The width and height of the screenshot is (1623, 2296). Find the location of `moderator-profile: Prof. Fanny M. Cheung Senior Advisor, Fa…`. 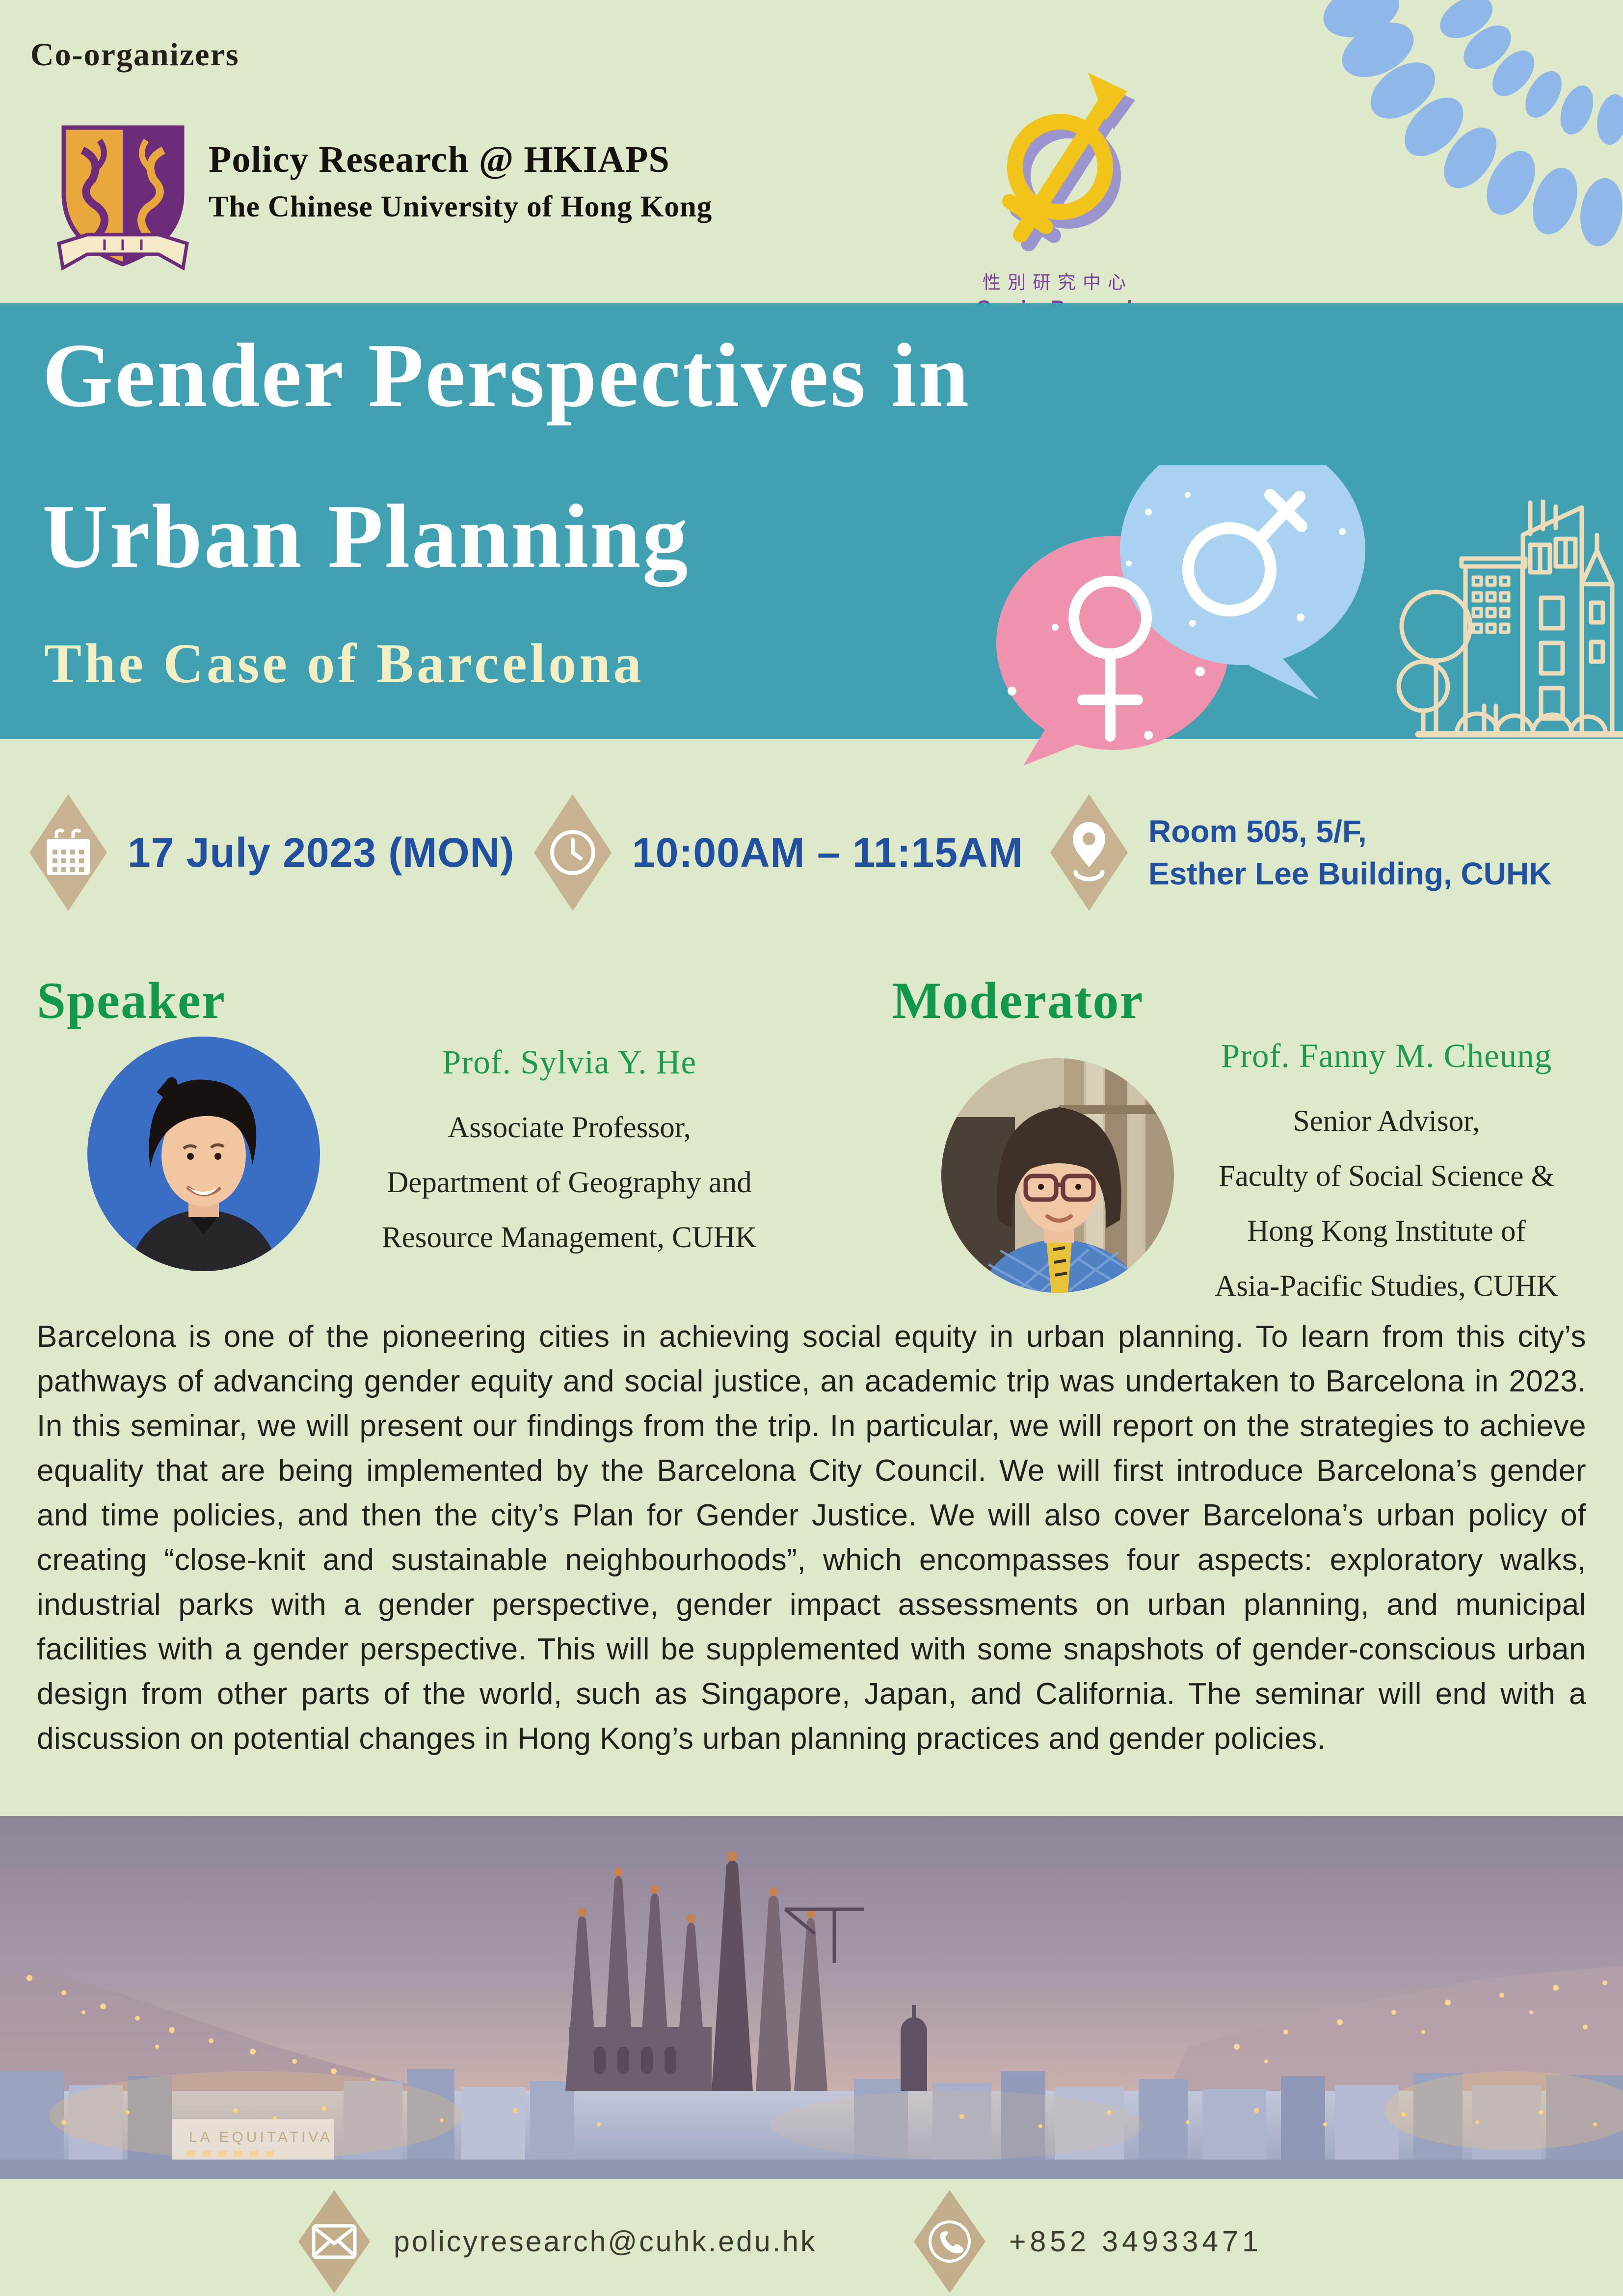

moderator-profile: Prof. Fanny M. Cheung Senior Advisor, Fa… is located at coordinates (1270, 1175).